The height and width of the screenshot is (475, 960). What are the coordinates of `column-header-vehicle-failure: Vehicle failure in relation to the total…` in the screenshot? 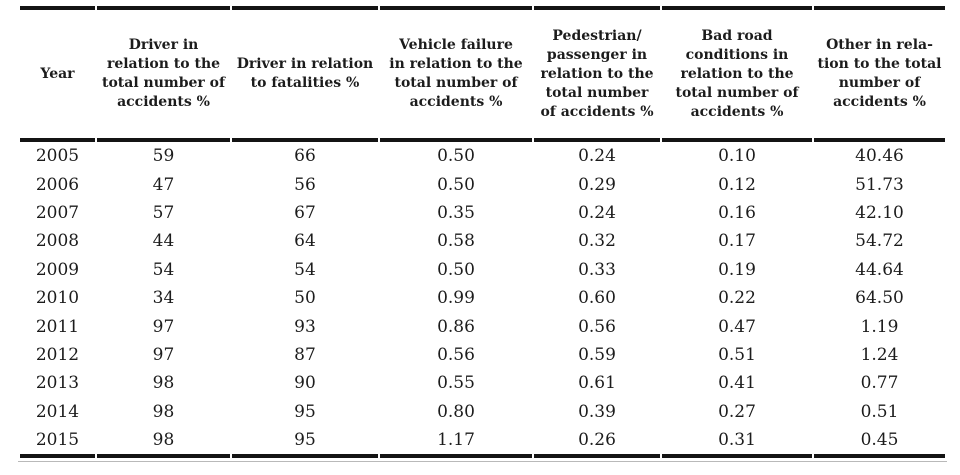 It's located at (456, 74).